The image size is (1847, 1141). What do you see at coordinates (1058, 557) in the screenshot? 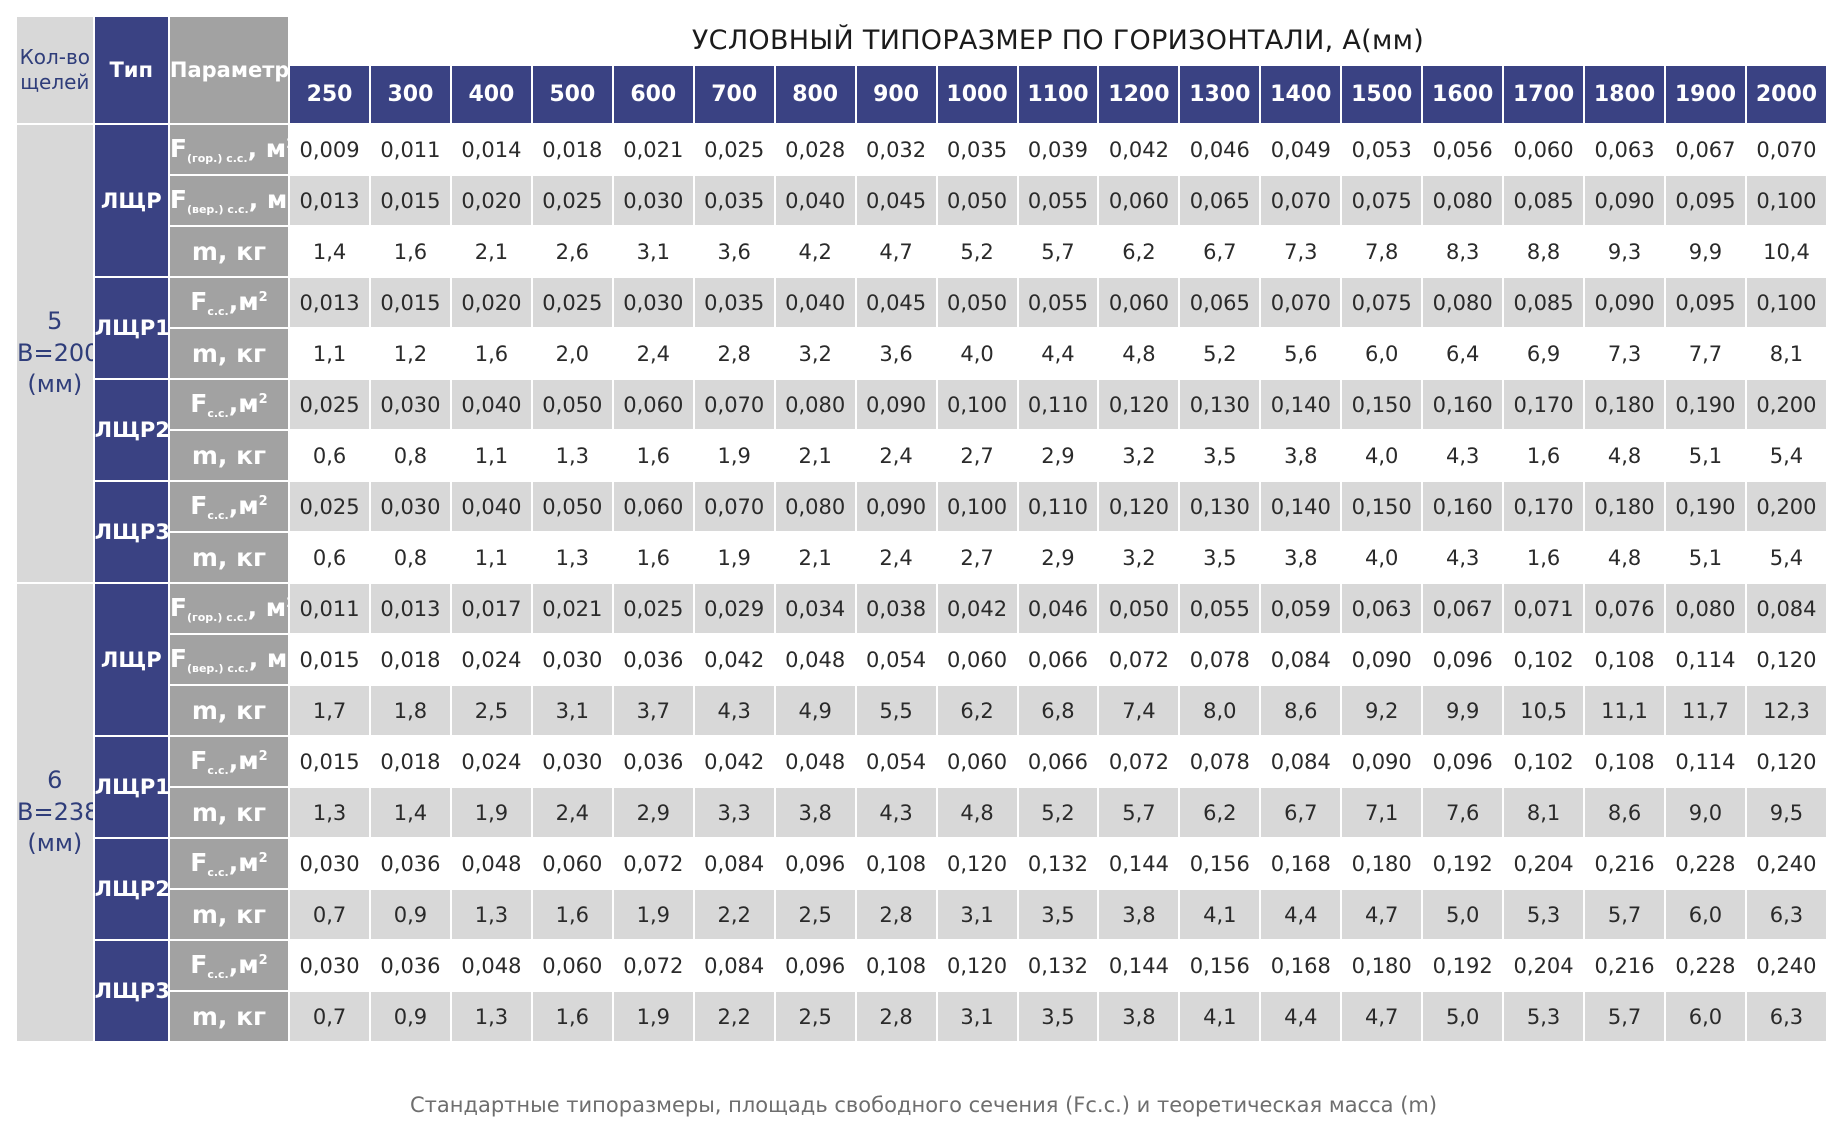
I see `value-cell: 2,9` at bounding box center [1058, 557].